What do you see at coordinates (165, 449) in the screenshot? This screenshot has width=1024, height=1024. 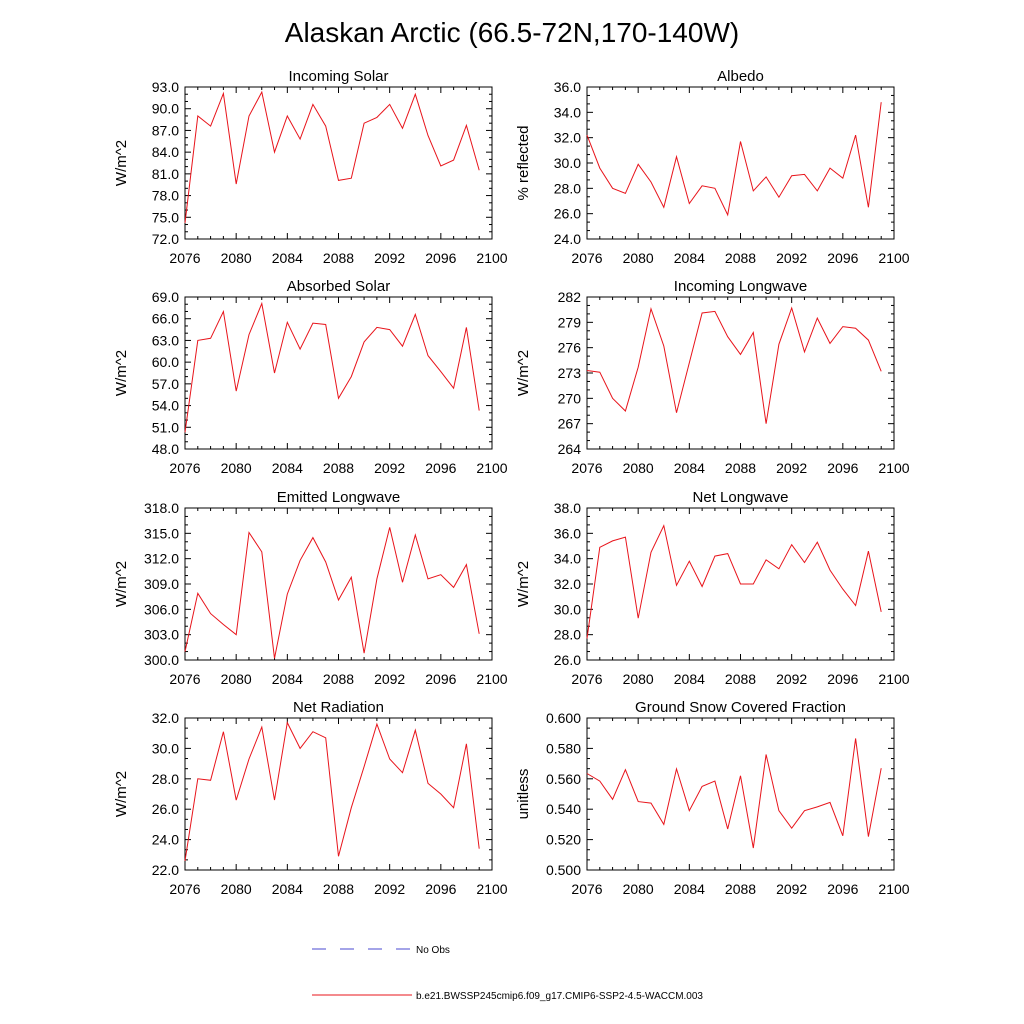 I see `y-tick-label: 48.0` at bounding box center [165, 449].